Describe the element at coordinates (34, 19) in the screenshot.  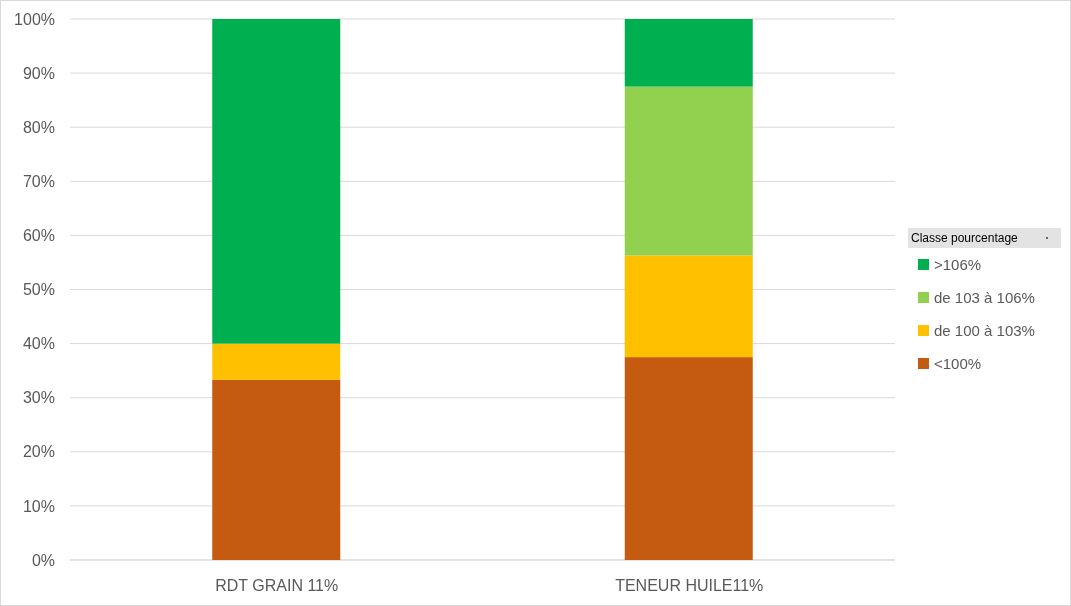
I see `y-tick-label: 100%` at that location.